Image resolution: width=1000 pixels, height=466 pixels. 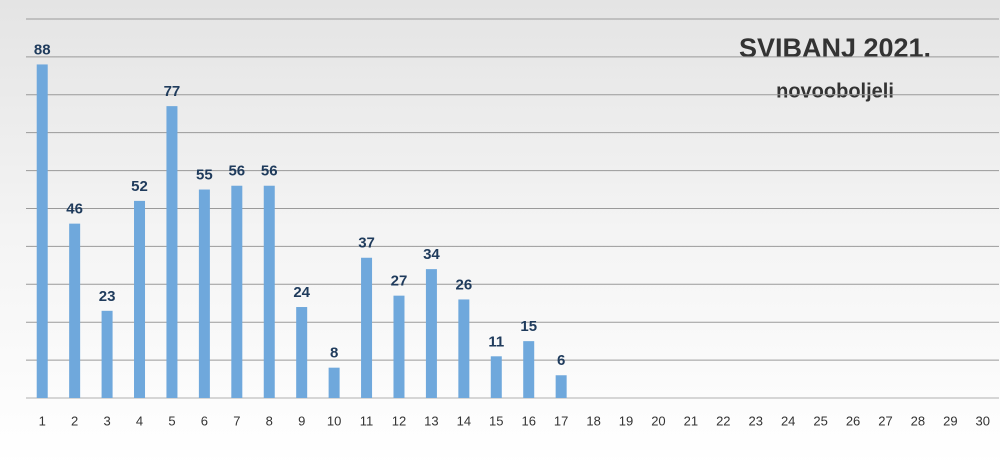 What do you see at coordinates (367, 420) in the screenshot?
I see `x-tick-label: 11` at bounding box center [367, 420].